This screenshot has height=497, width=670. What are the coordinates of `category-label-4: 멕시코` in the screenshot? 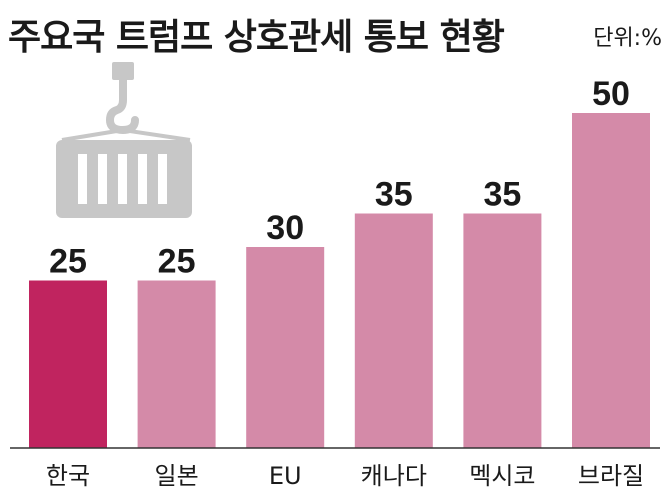 It's located at (502, 476).